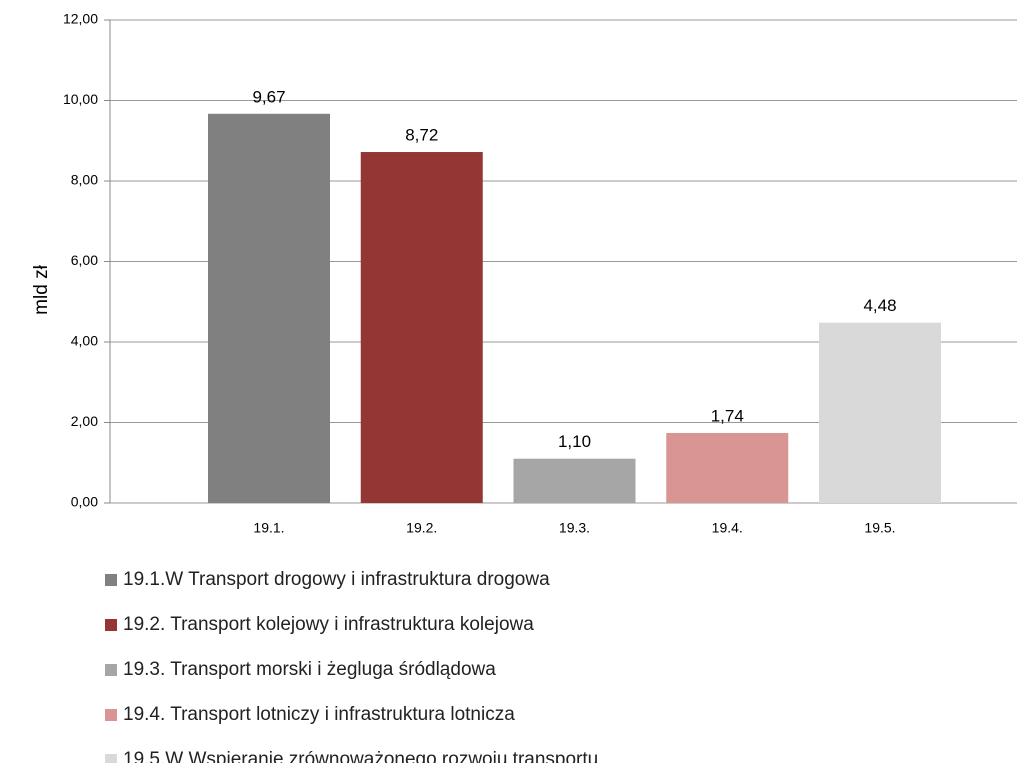 The width and height of the screenshot is (1019, 763). Describe the element at coordinates (879, 528) in the screenshot. I see `x-tick-label: 19.5.` at that location.